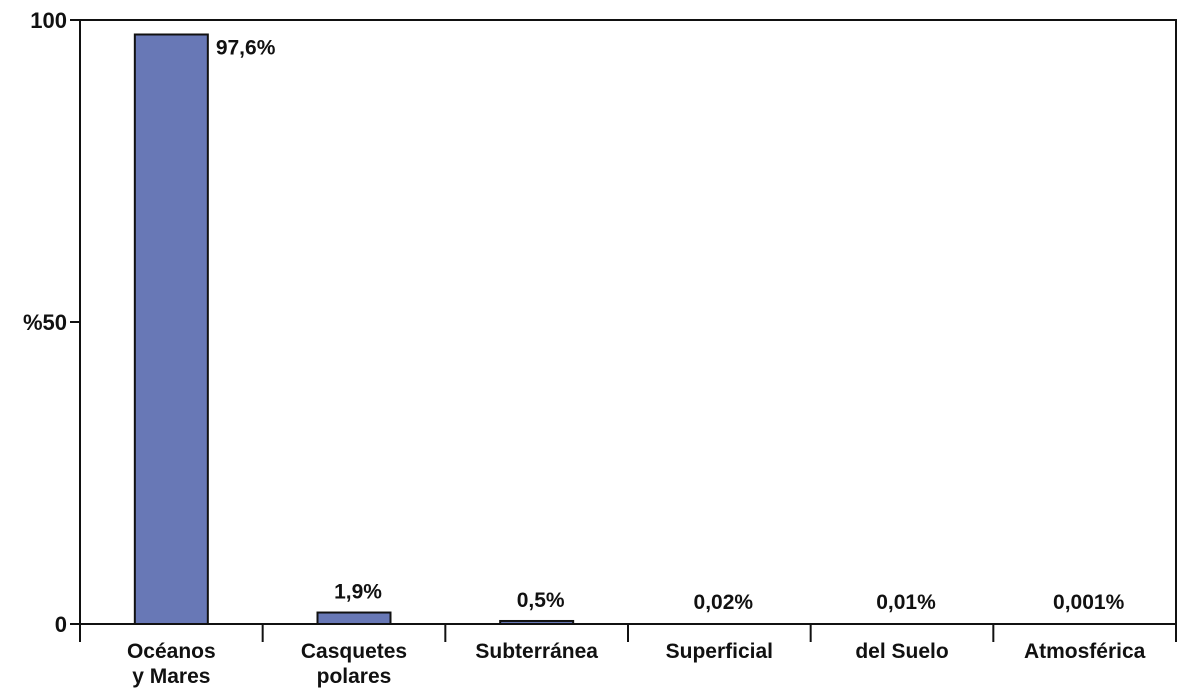 The height and width of the screenshot is (695, 1179). I want to click on data-label: 1,9%, so click(358, 592).